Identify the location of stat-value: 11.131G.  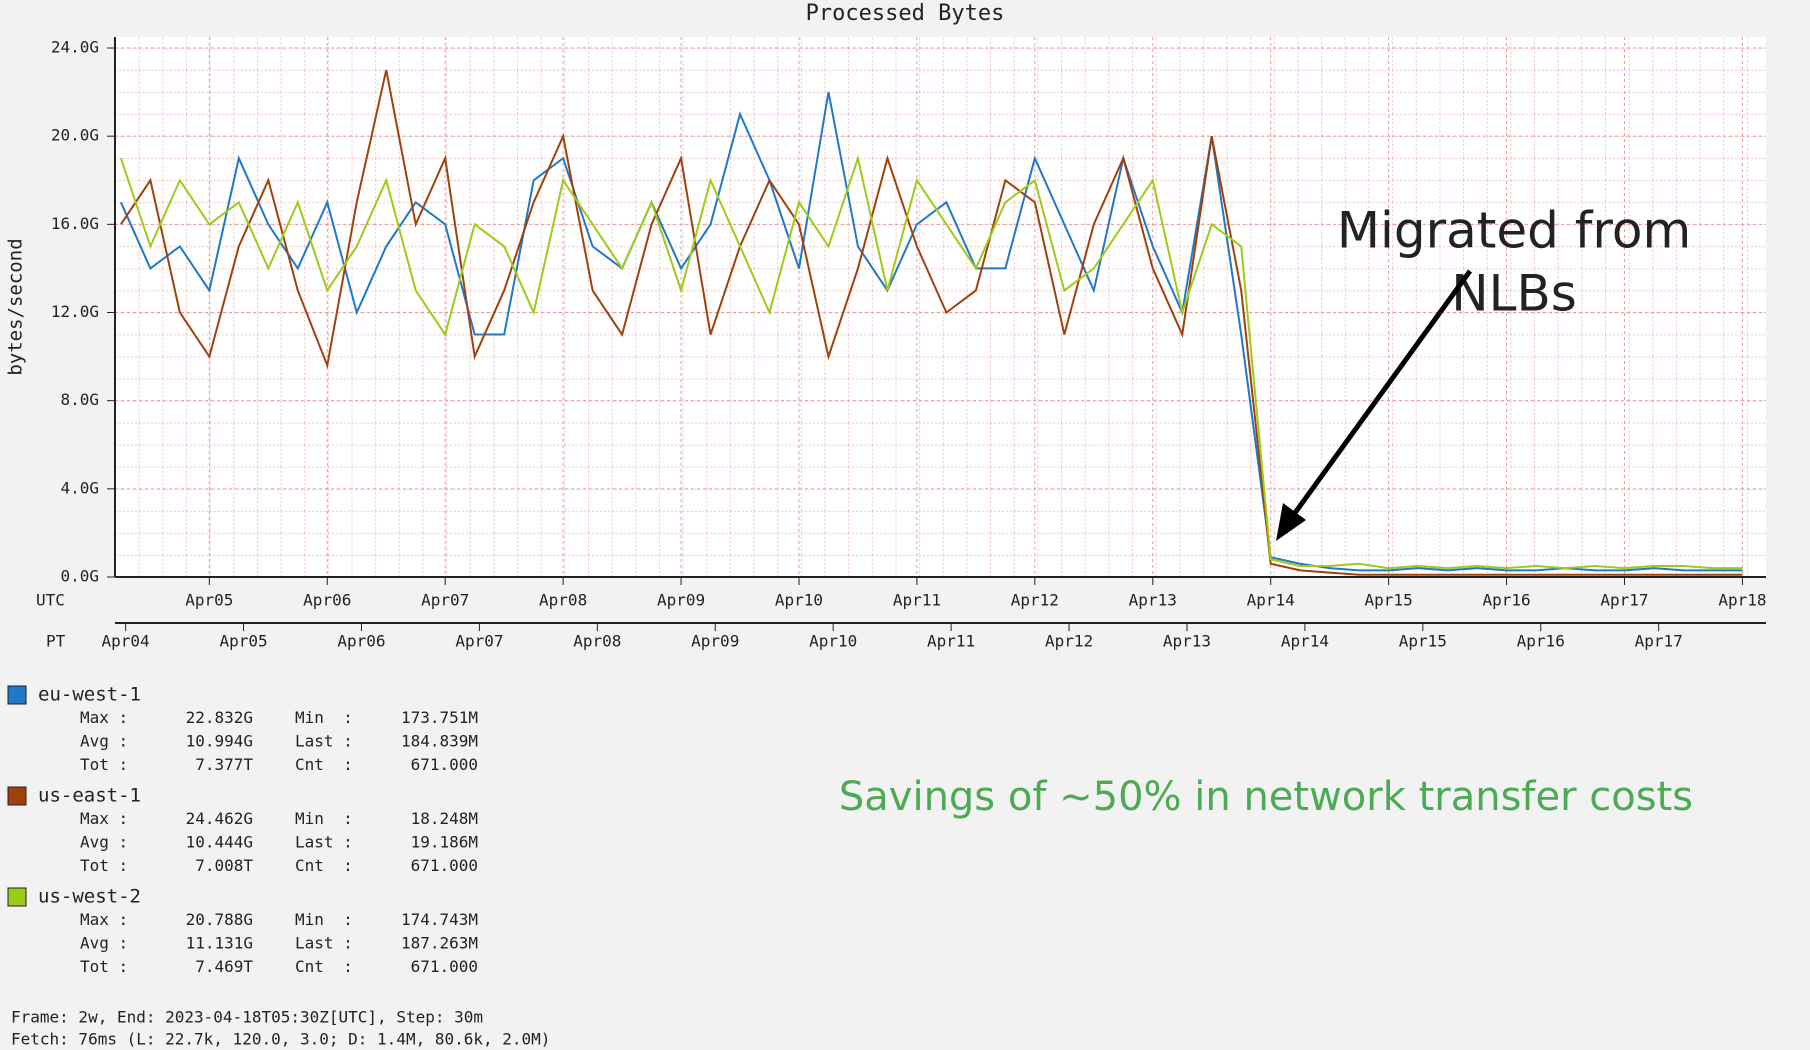
(219, 943).